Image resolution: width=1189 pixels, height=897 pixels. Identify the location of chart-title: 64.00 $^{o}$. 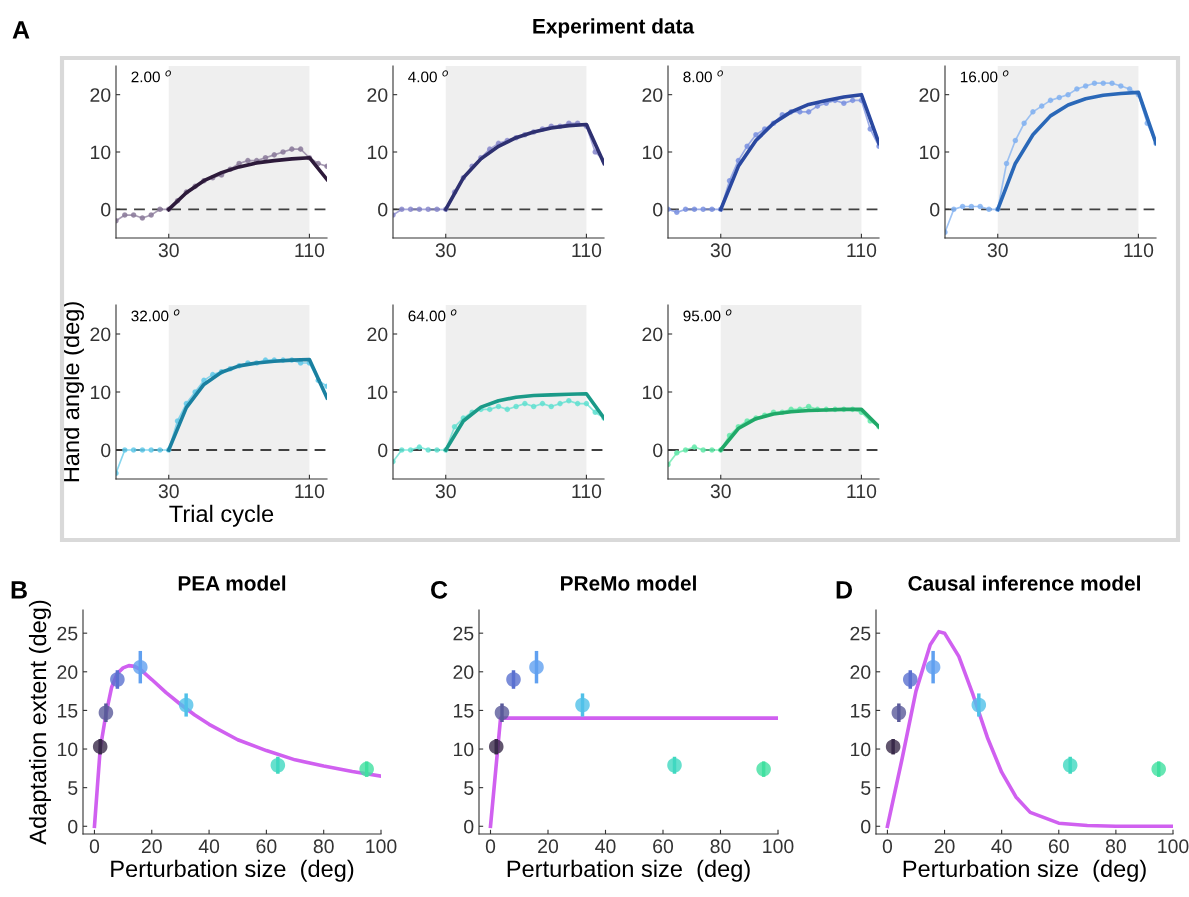
(432, 315).